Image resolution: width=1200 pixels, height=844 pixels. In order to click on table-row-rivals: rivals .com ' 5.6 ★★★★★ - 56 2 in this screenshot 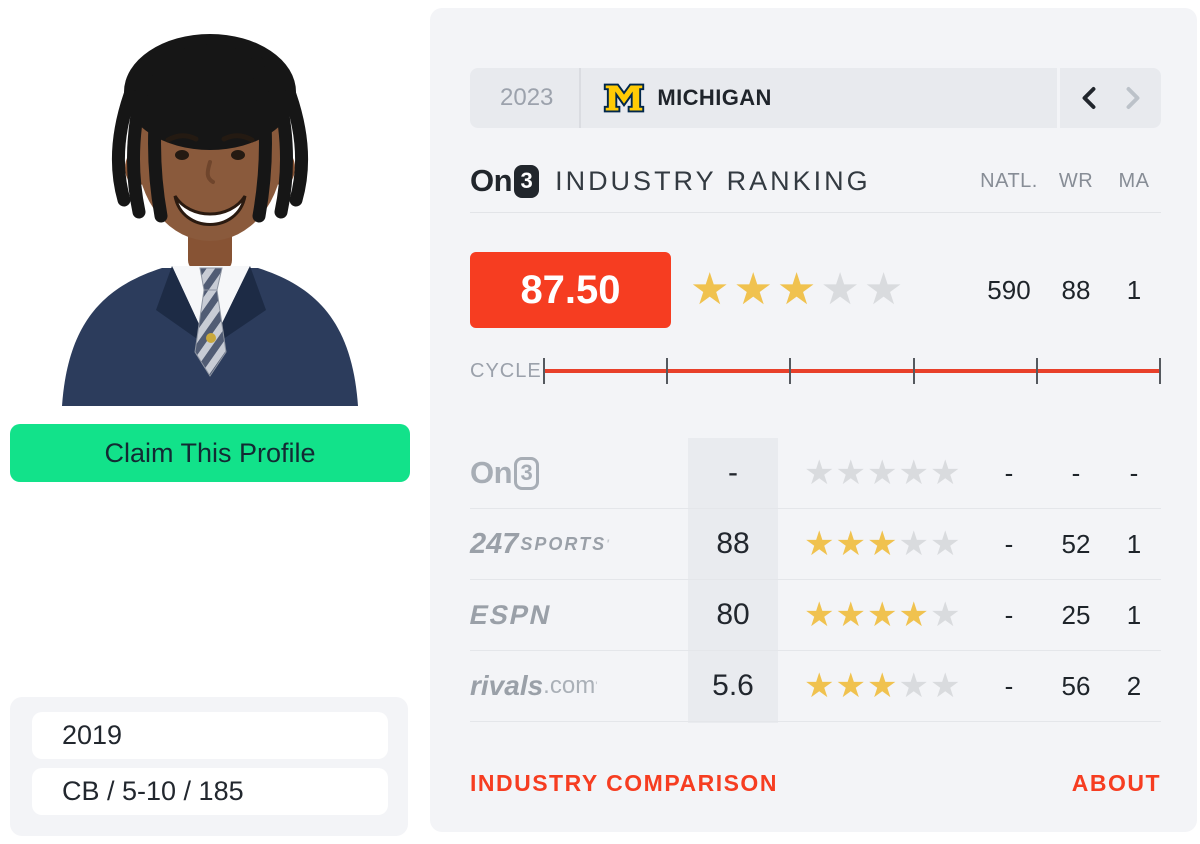, I will do `click(815, 686)`.